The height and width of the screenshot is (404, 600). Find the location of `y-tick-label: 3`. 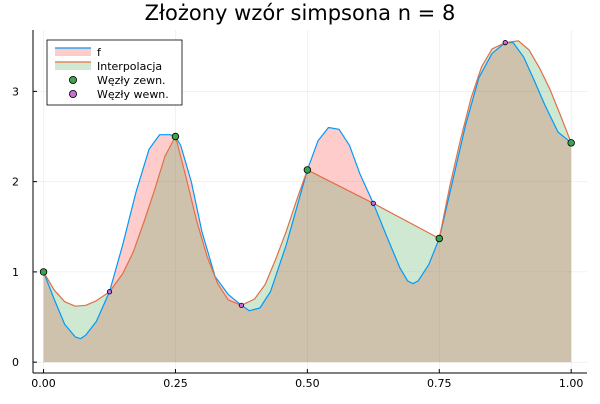

y-tick-label: 3 is located at coordinates (15, 91).